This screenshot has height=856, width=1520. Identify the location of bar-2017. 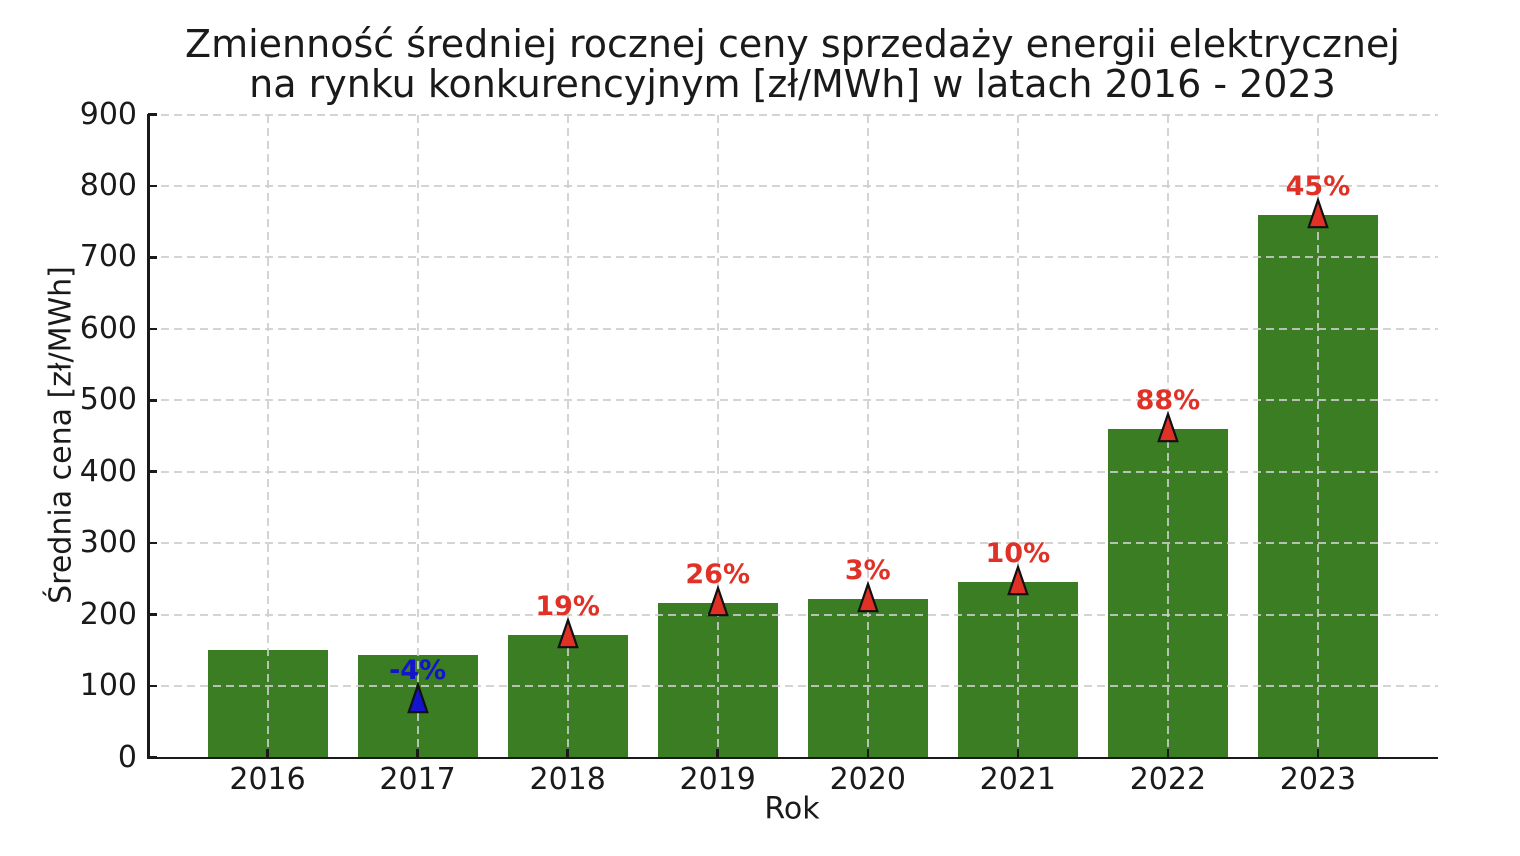
(417, 706).